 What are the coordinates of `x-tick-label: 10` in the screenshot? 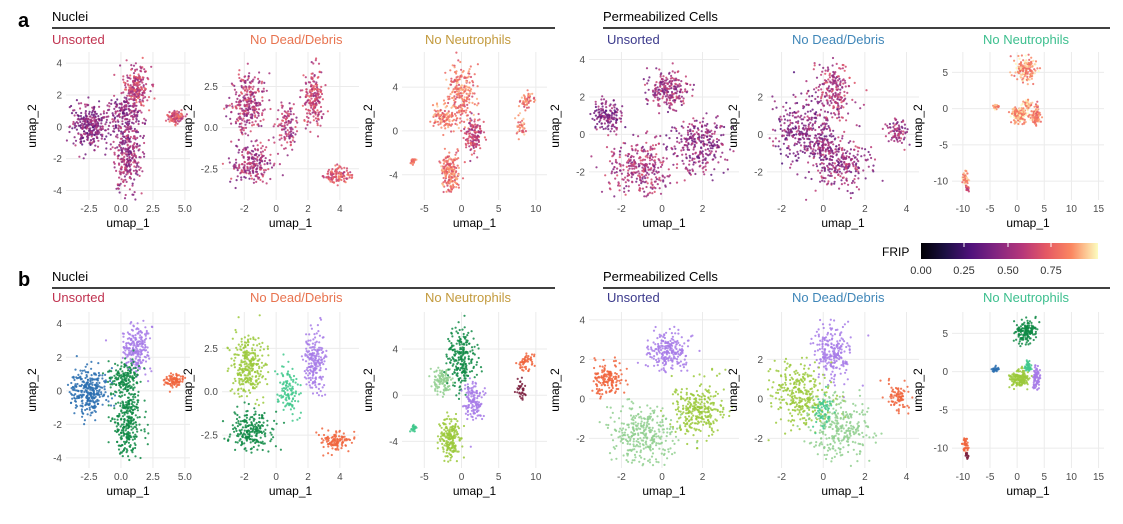 It's located at (1072, 209).